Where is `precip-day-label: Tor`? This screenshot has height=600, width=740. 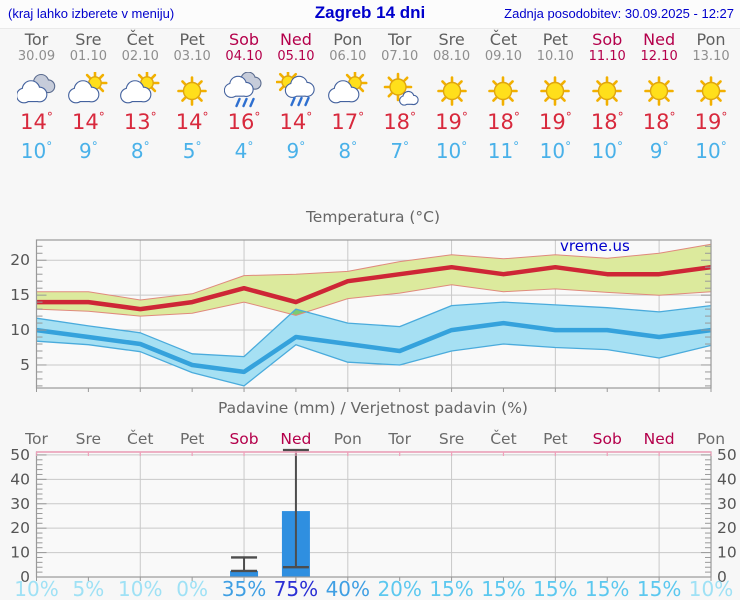
precip-day-label: Tor is located at coordinates (36, 439).